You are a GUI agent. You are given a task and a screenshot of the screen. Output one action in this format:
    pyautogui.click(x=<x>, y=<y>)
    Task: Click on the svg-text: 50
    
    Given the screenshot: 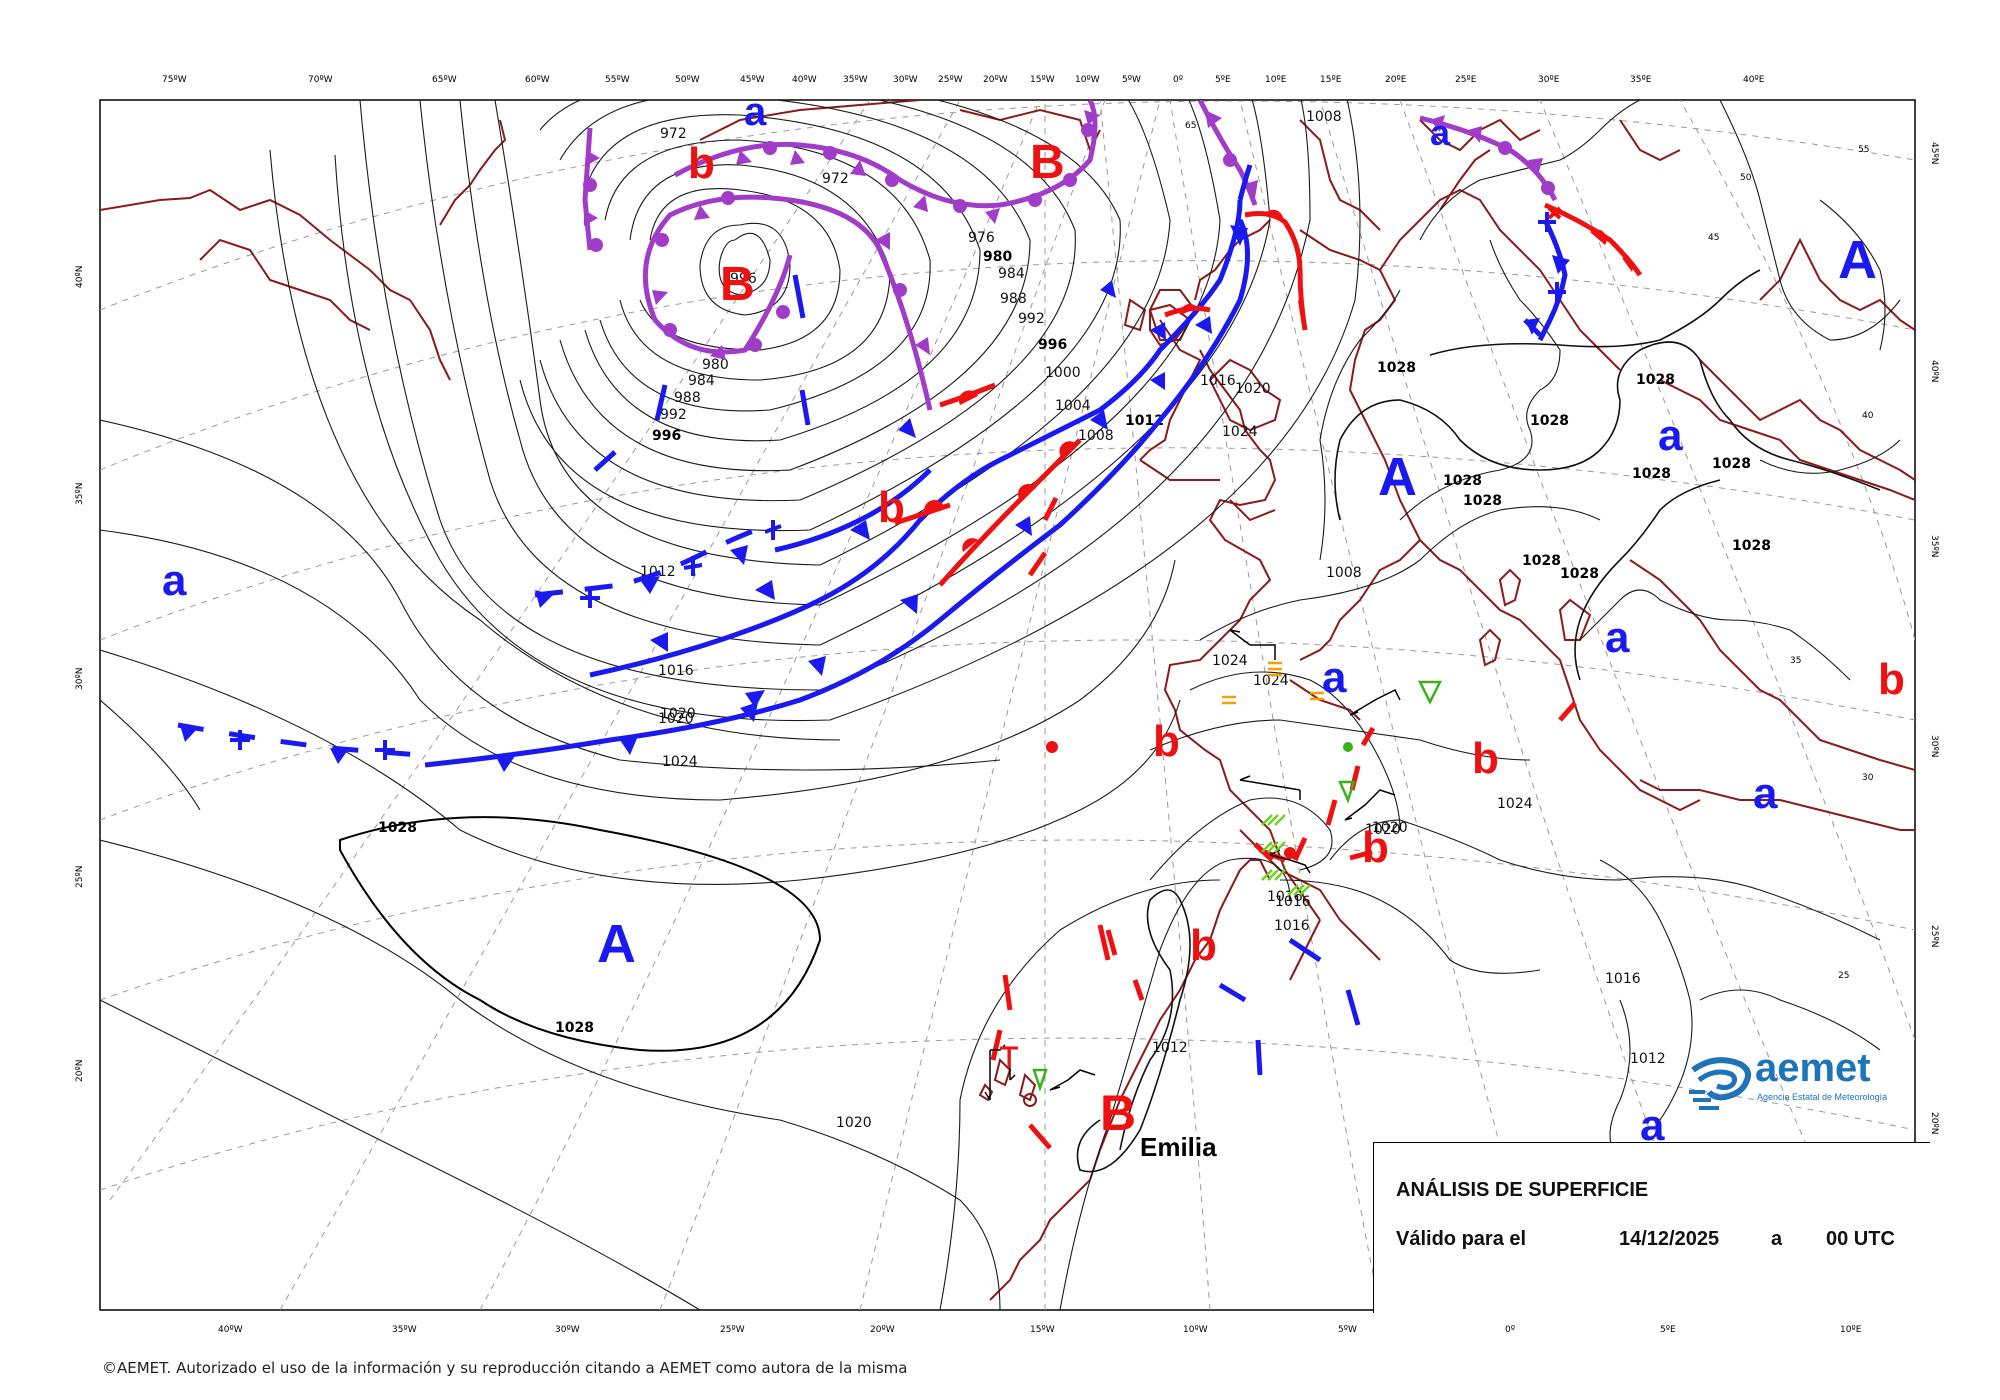 What is the action you would take?
    pyautogui.click(x=1746, y=178)
    